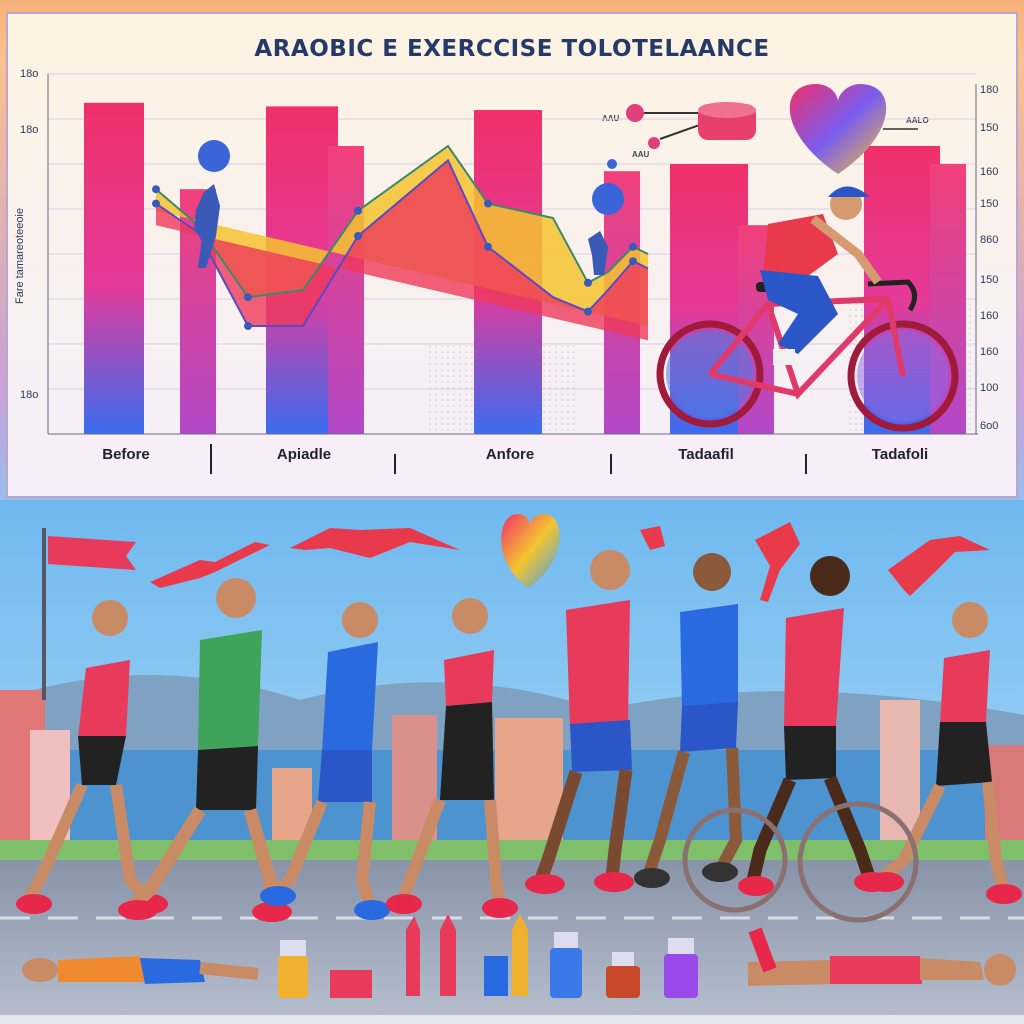 The width and height of the screenshot is (1024, 1024). What do you see at coordinates (92, 553) in the screenshot?
I see `flag-icon` at bounding box center [92, 553].